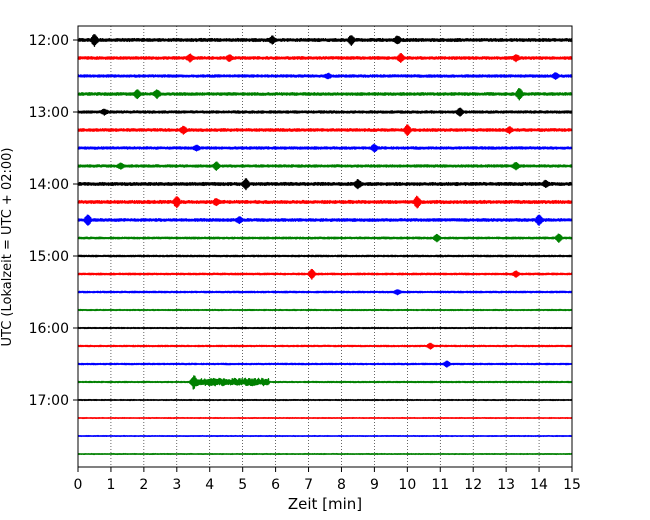 This screenshot has height=520, width=650. What do you see at coordinates (325, 504) in the screenshot?
I see `x-axis-label: Zeit [min]` at bounding box center [325, 504].